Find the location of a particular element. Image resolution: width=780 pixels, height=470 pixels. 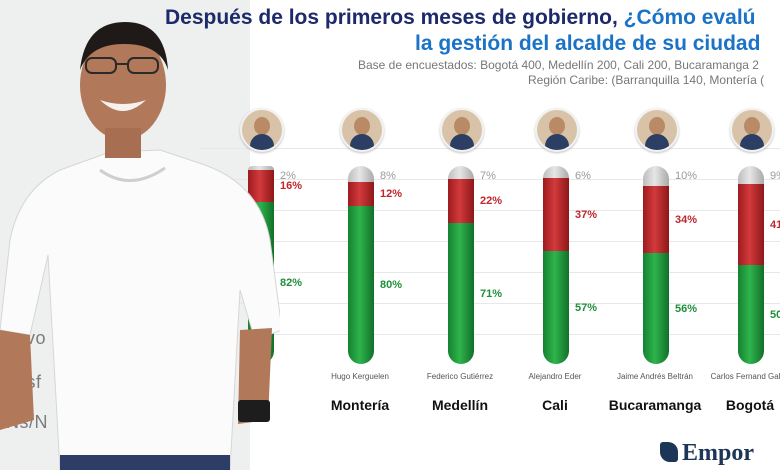

data-label-grey: 10% is located at coordinates (686, 176).